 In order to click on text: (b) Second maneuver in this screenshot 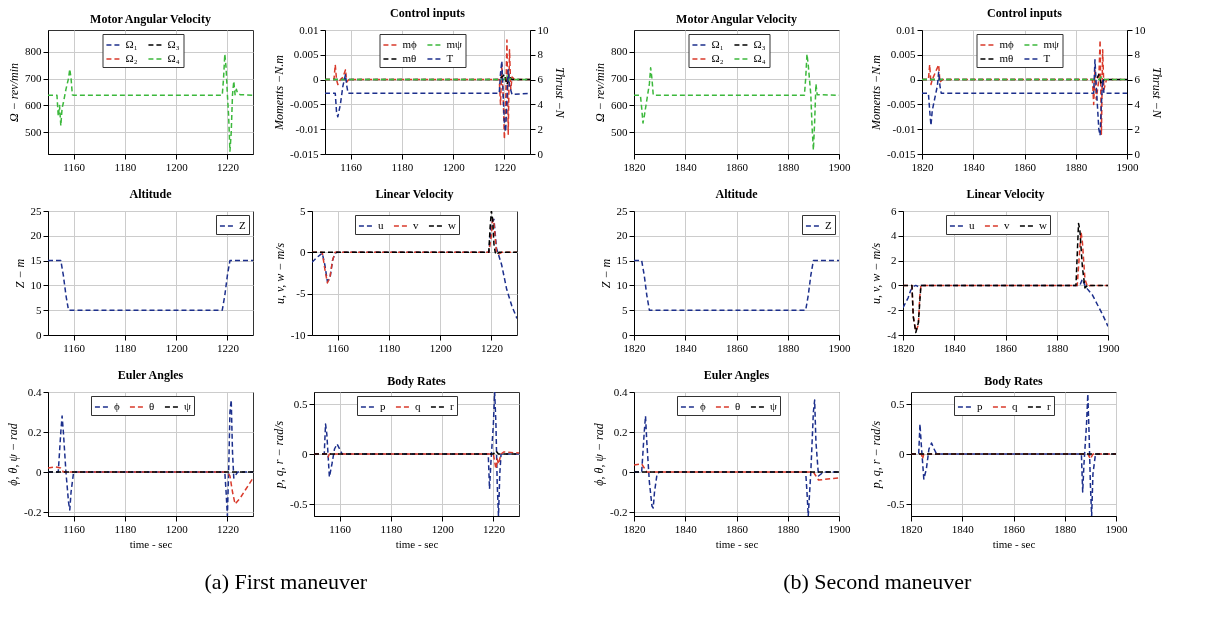, I will do `click(878, 581)`.